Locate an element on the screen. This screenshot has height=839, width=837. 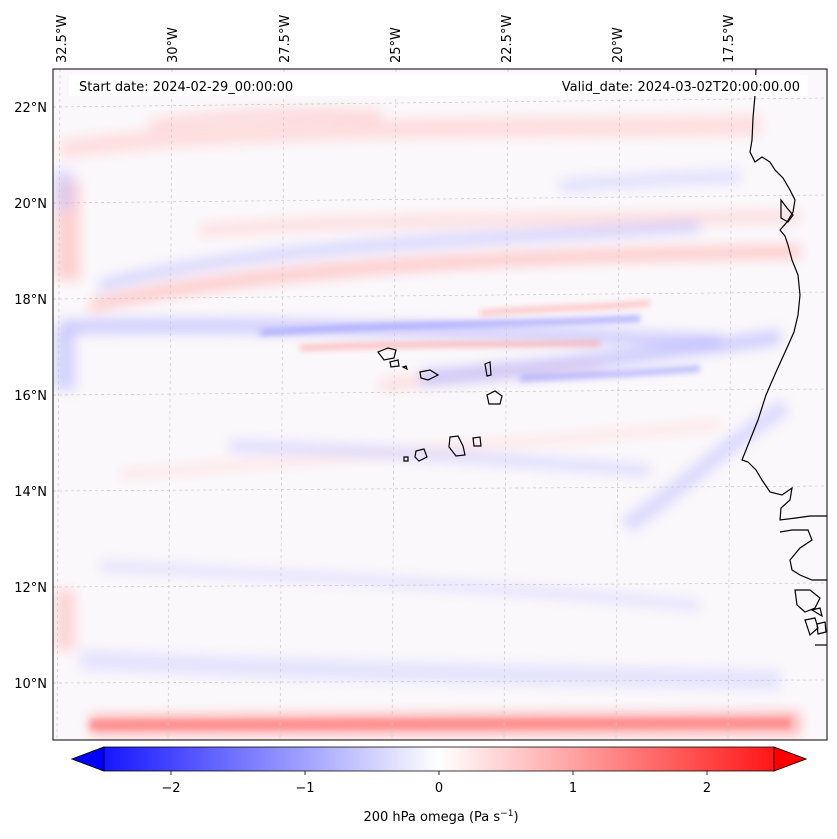
colorbar-body is located at coordinates (439, 759).